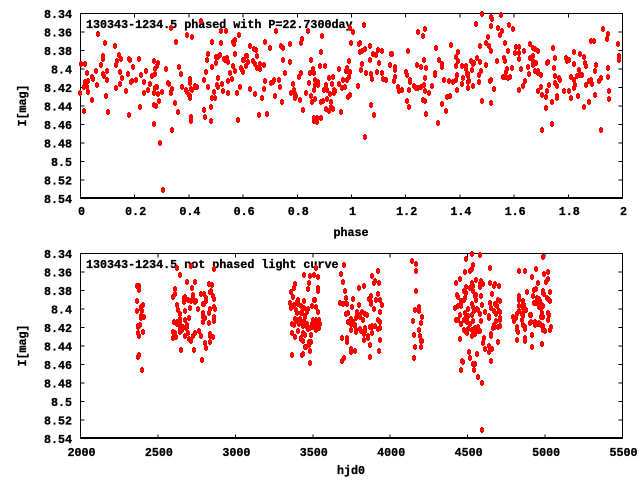 This screenshot has width=640, height=480. What do you see at coordinates (546, 453) in the screenshot?
I see `svg-text: 5000` at bounding box center [546, 453].